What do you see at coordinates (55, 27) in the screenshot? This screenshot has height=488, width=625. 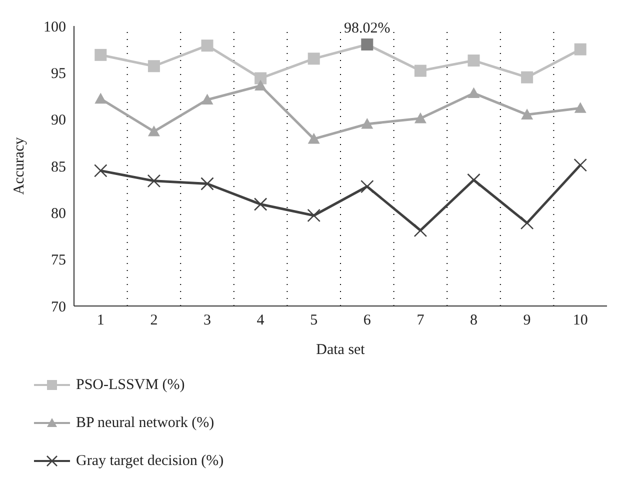 I see `y-tick-label: 100` at bounding box center [55, 27].